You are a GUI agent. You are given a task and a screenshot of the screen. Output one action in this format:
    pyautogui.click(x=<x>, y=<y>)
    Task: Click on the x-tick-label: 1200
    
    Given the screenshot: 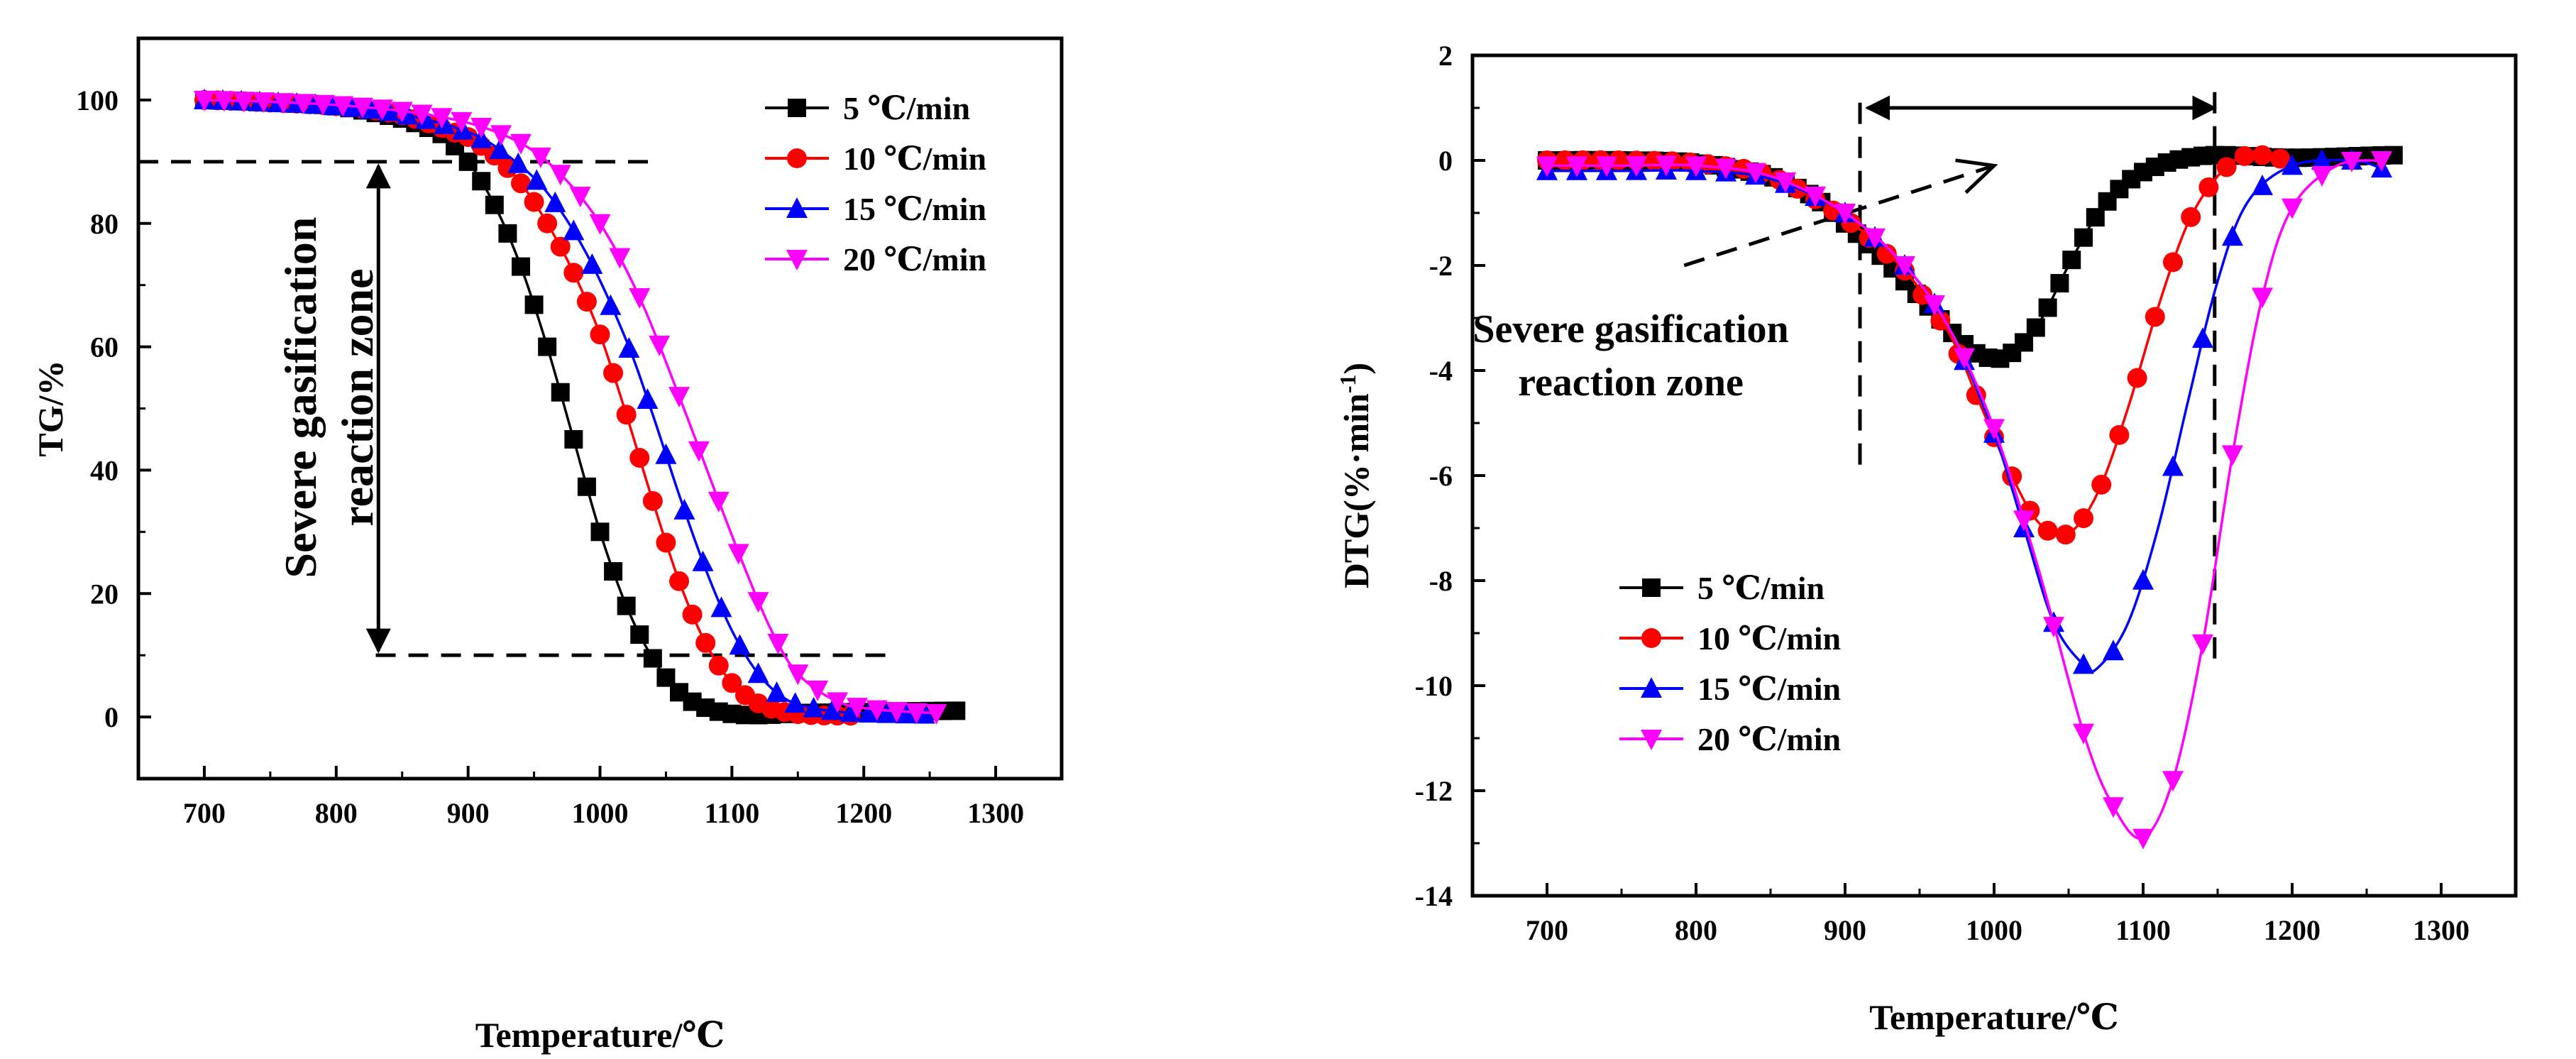 What is the action you would take?
    pyautogui.click(x=863, y=813)
    